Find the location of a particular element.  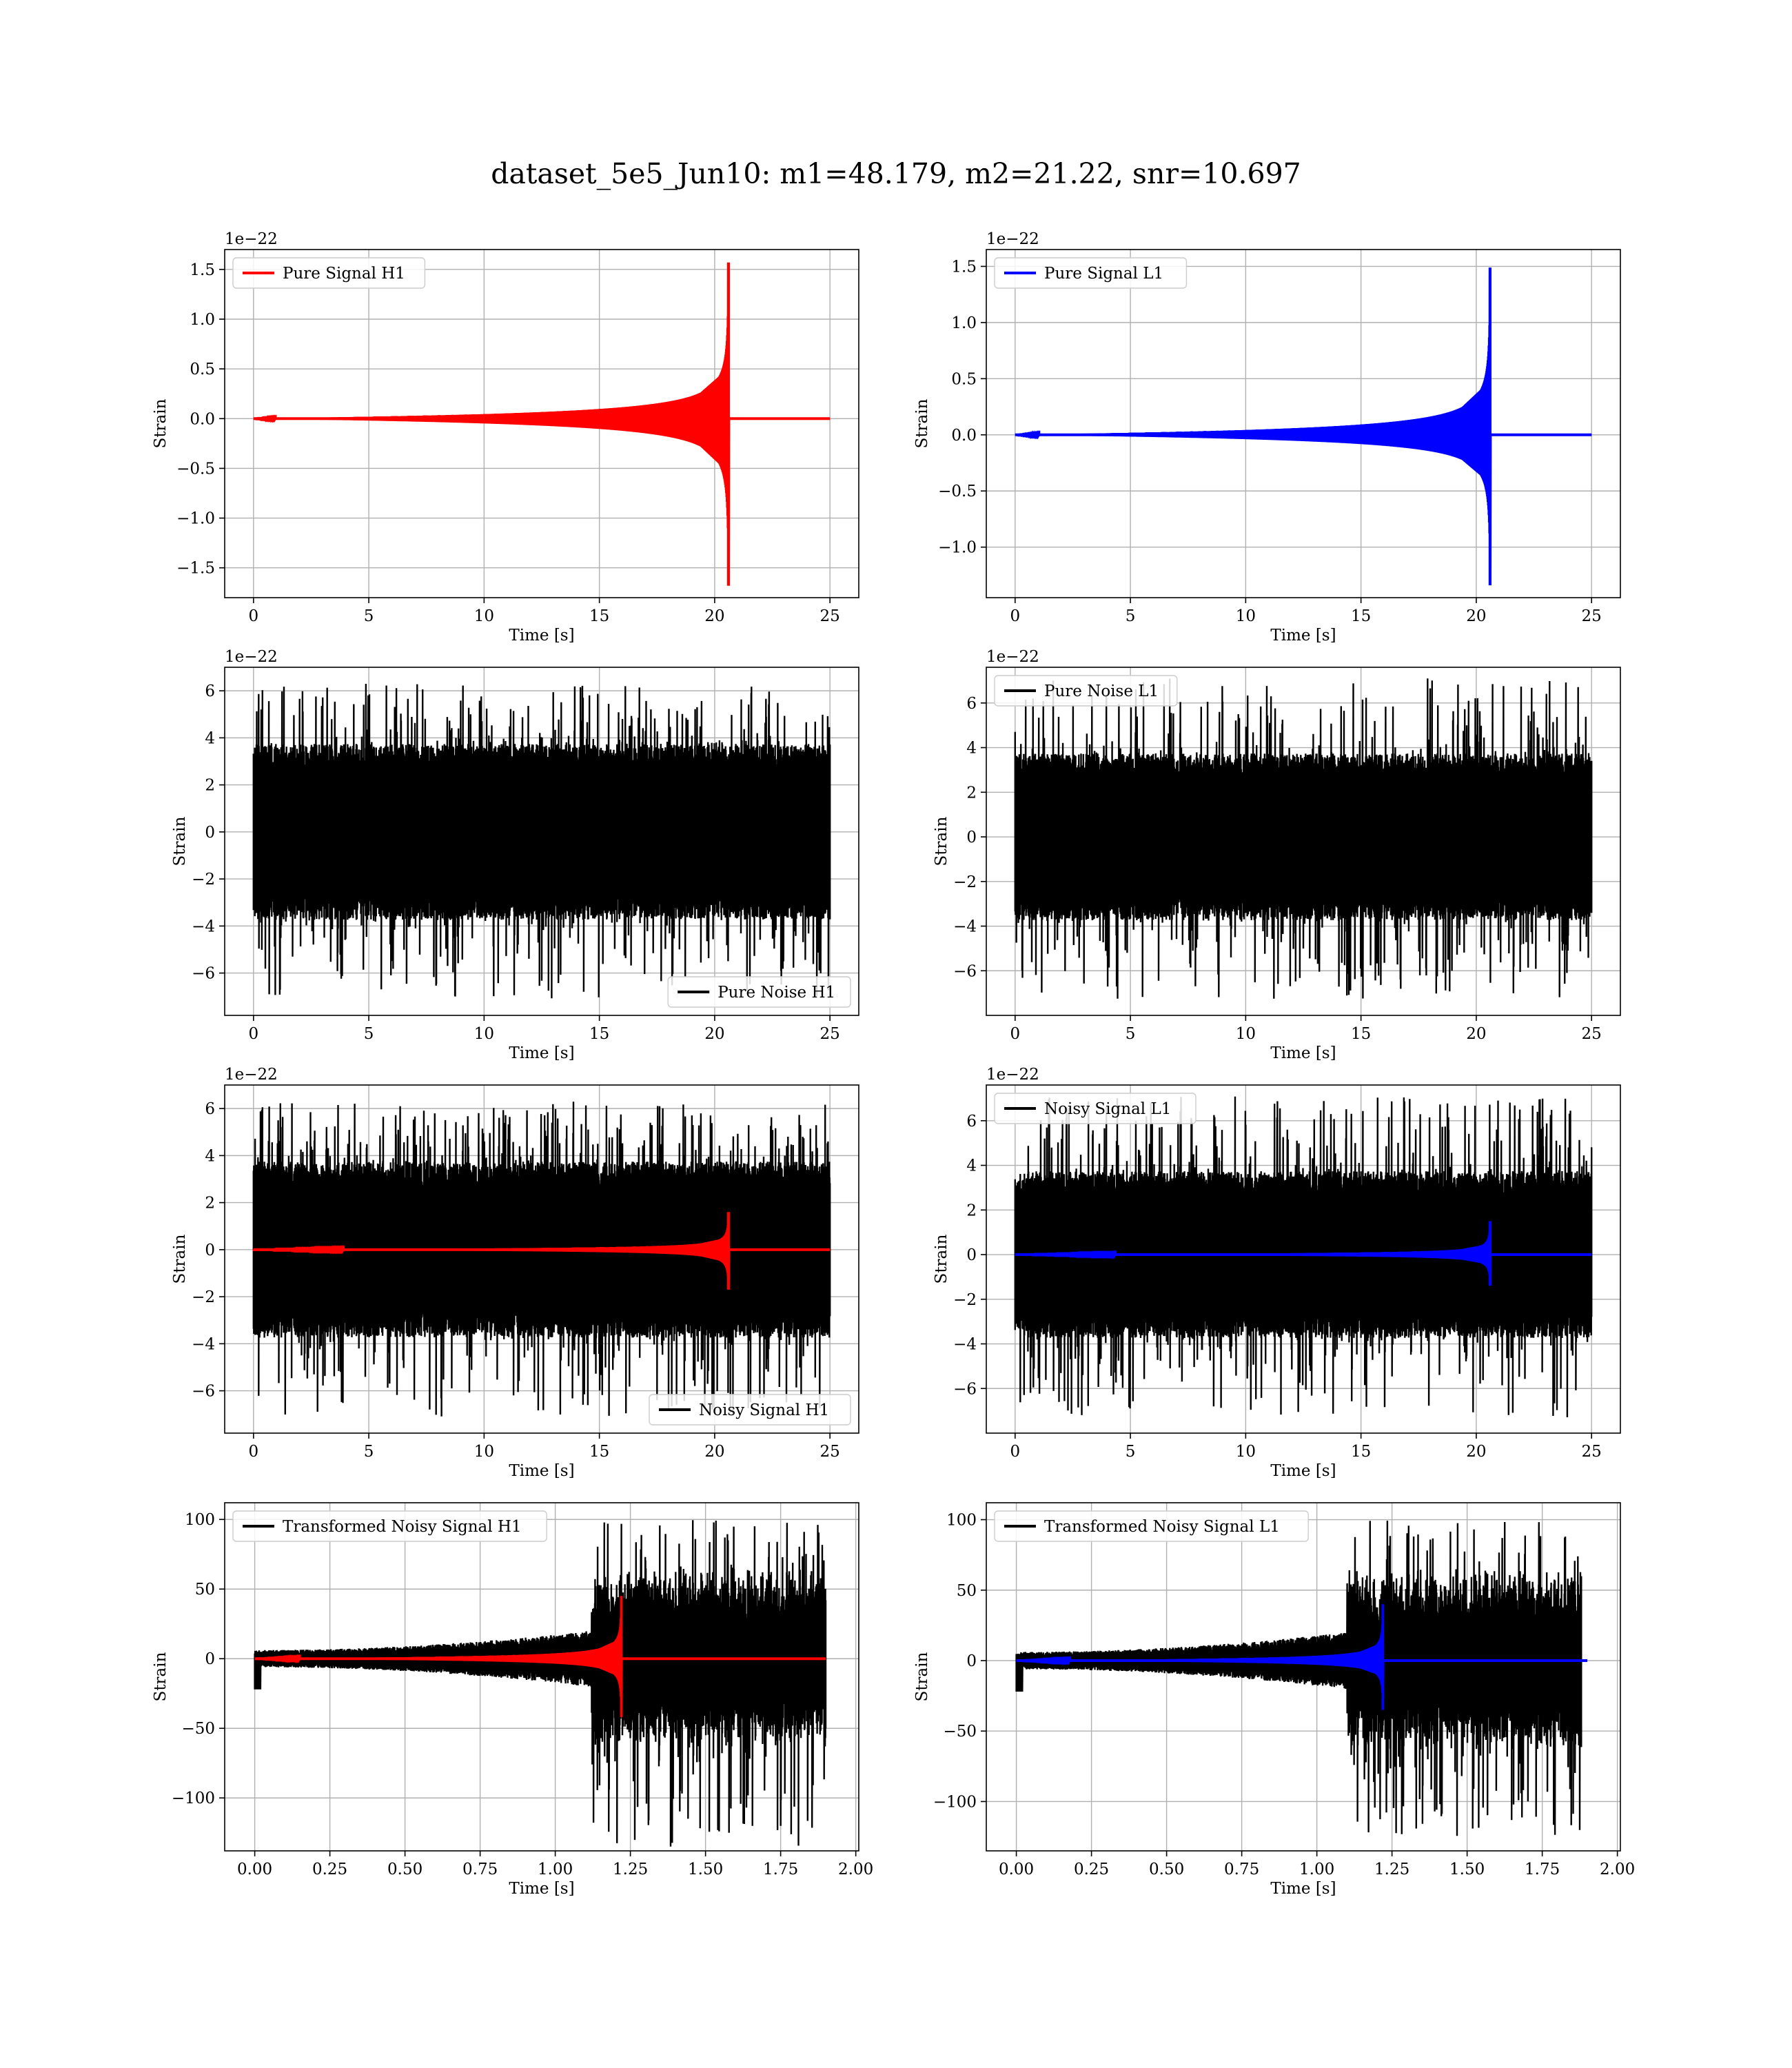

y-tick-label: 50 is located at coordinates (967, 1591).